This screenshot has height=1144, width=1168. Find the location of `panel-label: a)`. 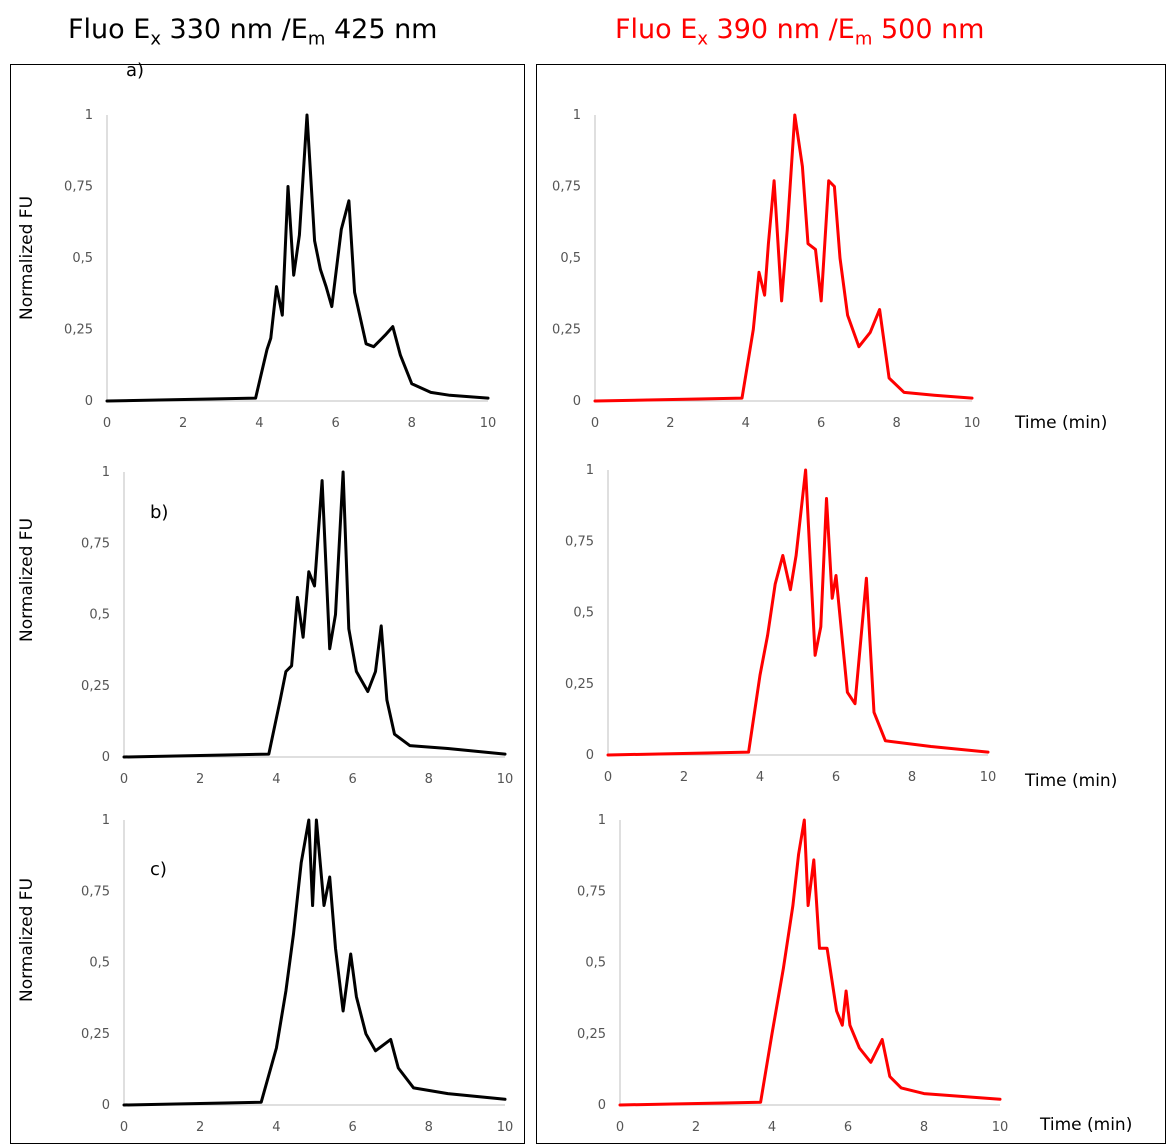

panel-label: a) is located at coordinates (135, 70).